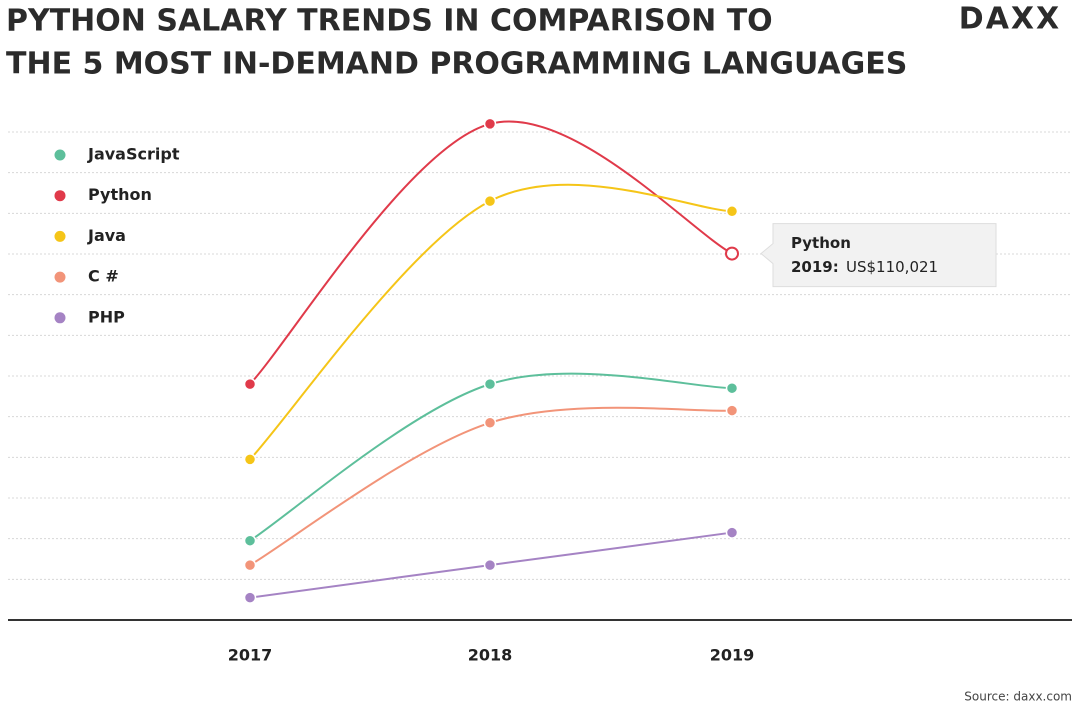 Image resolution: width=1080 pixels, height=708 pixels. Describe the element at coordinates (1018, 697) in the screenshot. I see `source: Source: daxx.com` at that location.